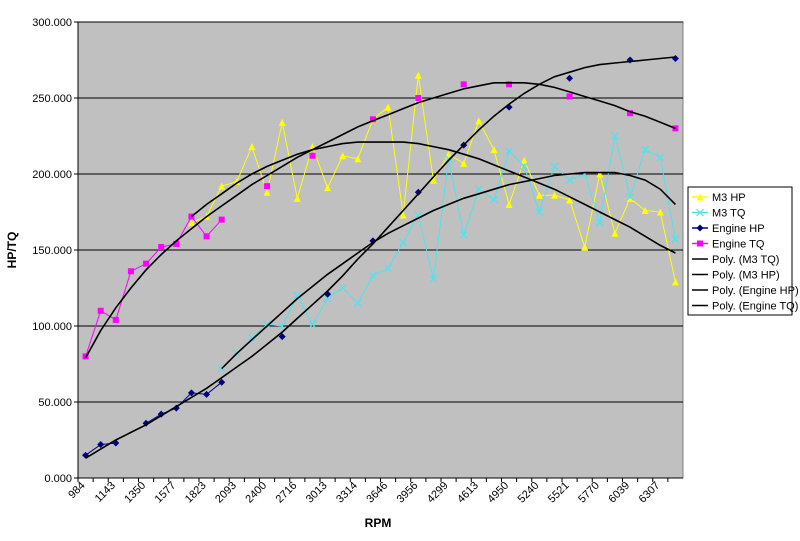 The height and width of the screenshot is (541, 800). What do you see at coordinates (377, 493) in the screenshot?
I see `x-tick-label: 3646` at bounding box center [377, 493].